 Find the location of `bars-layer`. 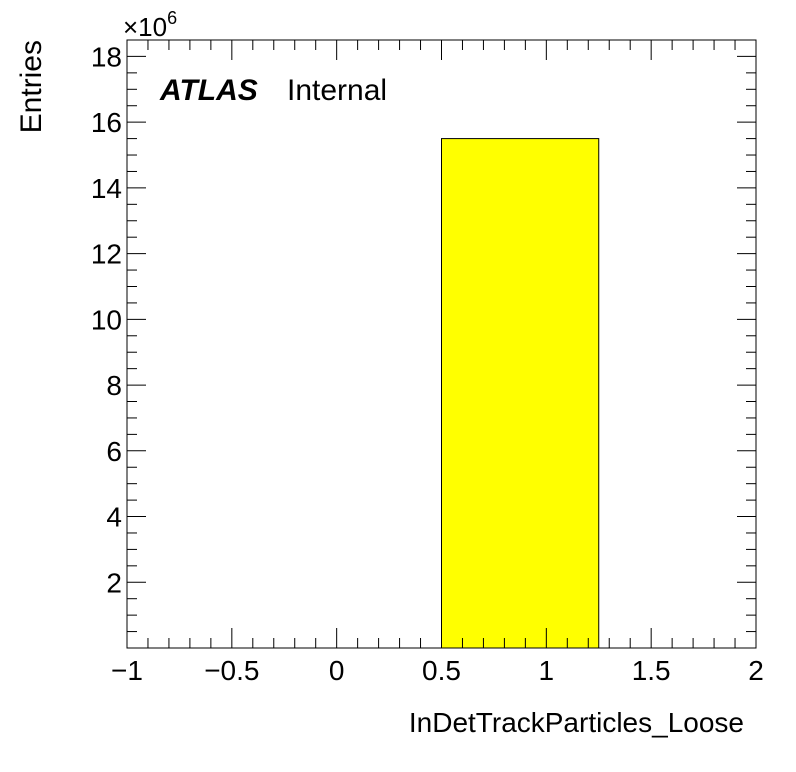

bars-layer is located at coordinates (520, 393).